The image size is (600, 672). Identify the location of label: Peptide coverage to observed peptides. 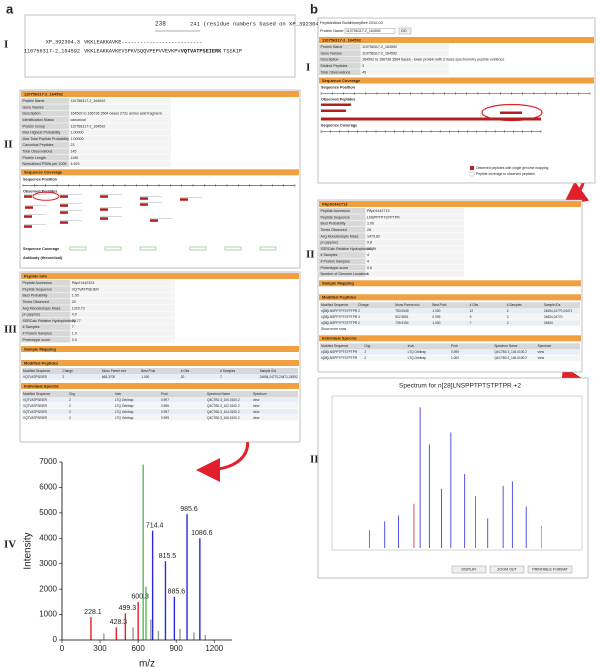
(505, 174).